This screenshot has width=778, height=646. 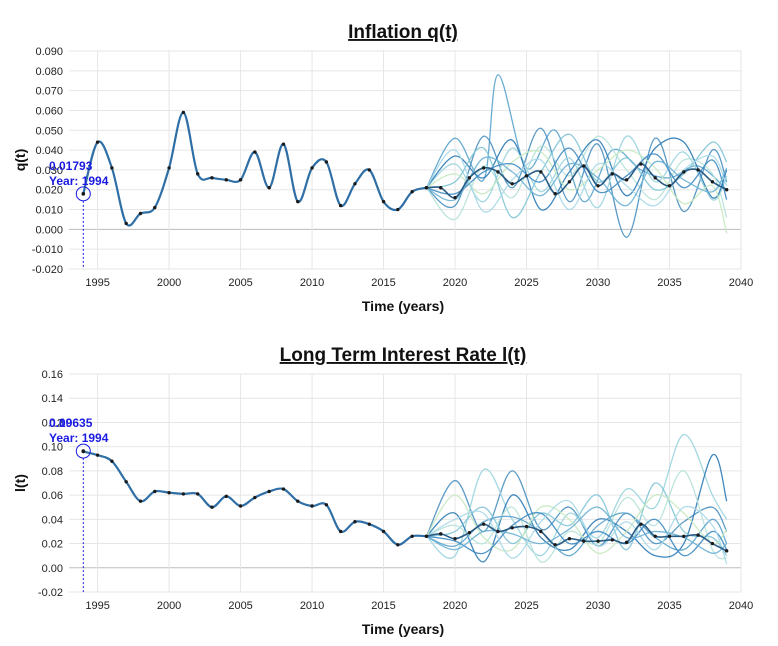 I want to click on interest-y-tick-label: 0.16, so click(x=52, y=375).